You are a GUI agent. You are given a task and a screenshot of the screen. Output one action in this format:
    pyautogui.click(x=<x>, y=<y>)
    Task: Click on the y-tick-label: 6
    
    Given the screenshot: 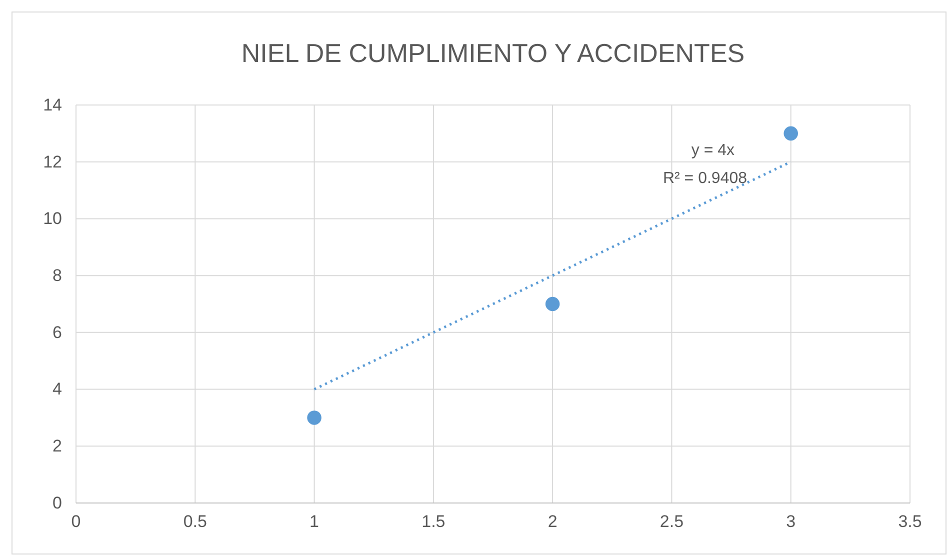 What is the action you would take?
    pyautogui.click(x=57, y=332)
    